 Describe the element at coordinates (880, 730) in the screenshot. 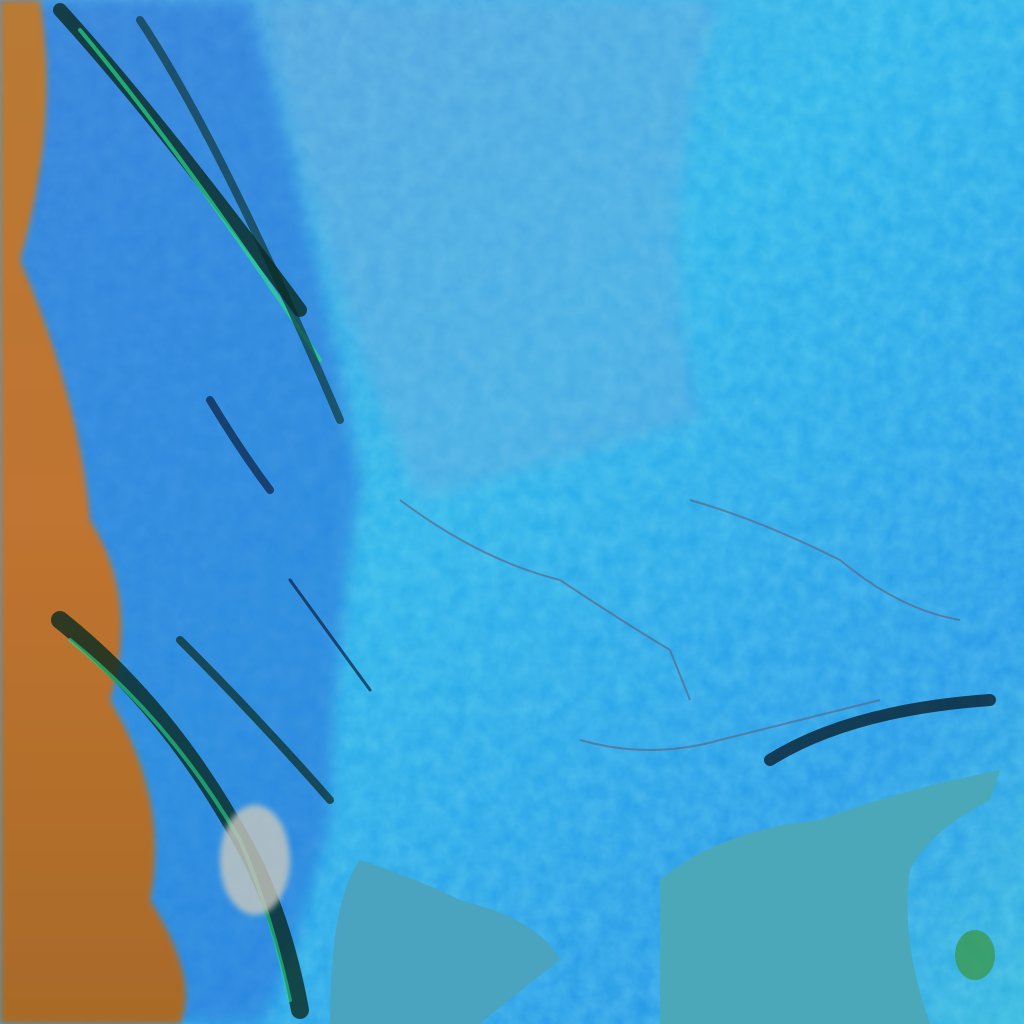

I see `dark-cloud-streak` at that location.